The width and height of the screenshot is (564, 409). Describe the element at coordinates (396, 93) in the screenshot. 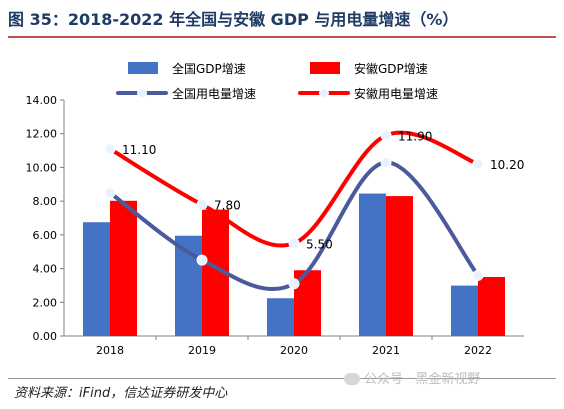

I see `legend-anhui-power-label: 安徽用电量增速` at that location.